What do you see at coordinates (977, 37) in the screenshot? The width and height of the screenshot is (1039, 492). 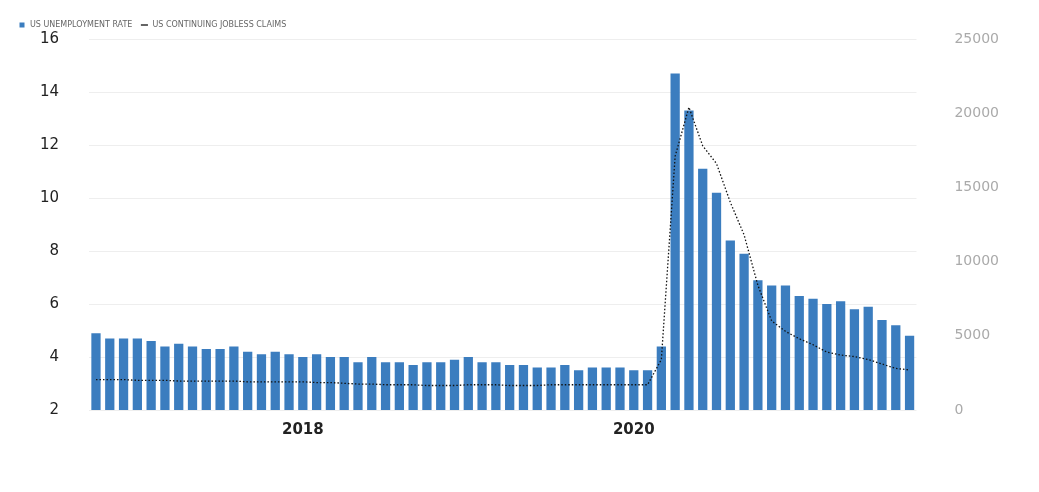 I see `y2-tick-label: 25000` at bounding box center [977, 37].